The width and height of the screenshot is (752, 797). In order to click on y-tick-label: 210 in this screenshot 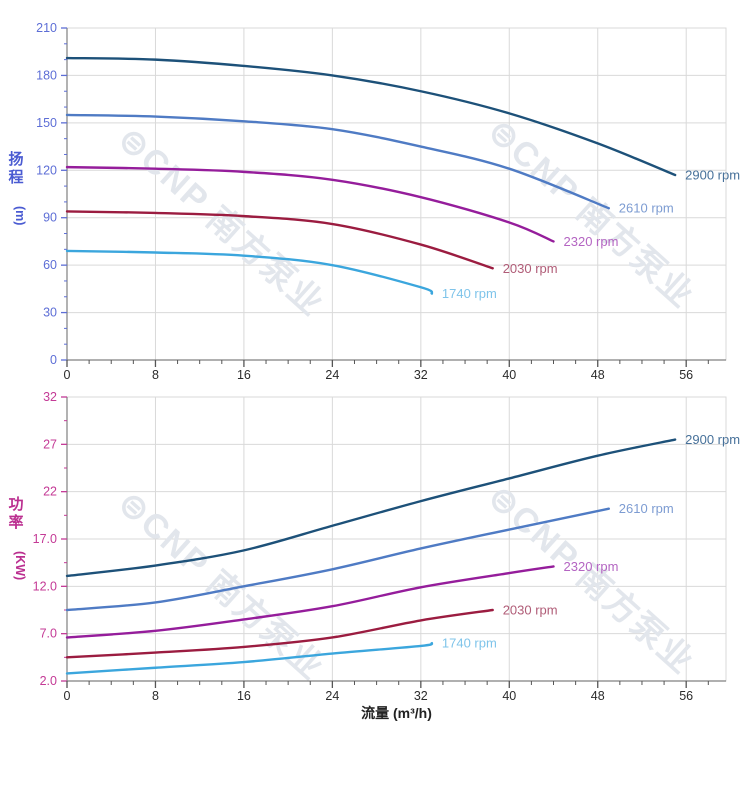, I will do `click(46, 28)`.